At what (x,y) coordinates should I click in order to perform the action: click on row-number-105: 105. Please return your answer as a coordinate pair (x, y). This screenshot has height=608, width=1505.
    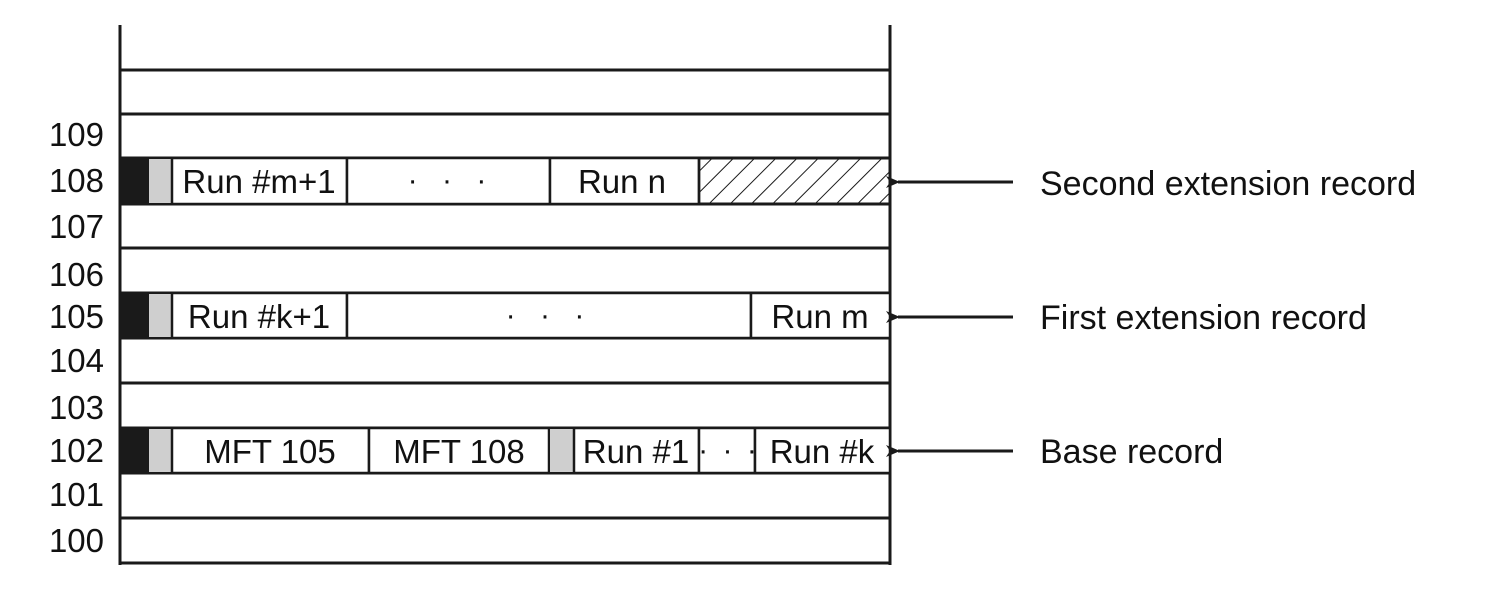
    Looking at the image, I should click on (76, 316).